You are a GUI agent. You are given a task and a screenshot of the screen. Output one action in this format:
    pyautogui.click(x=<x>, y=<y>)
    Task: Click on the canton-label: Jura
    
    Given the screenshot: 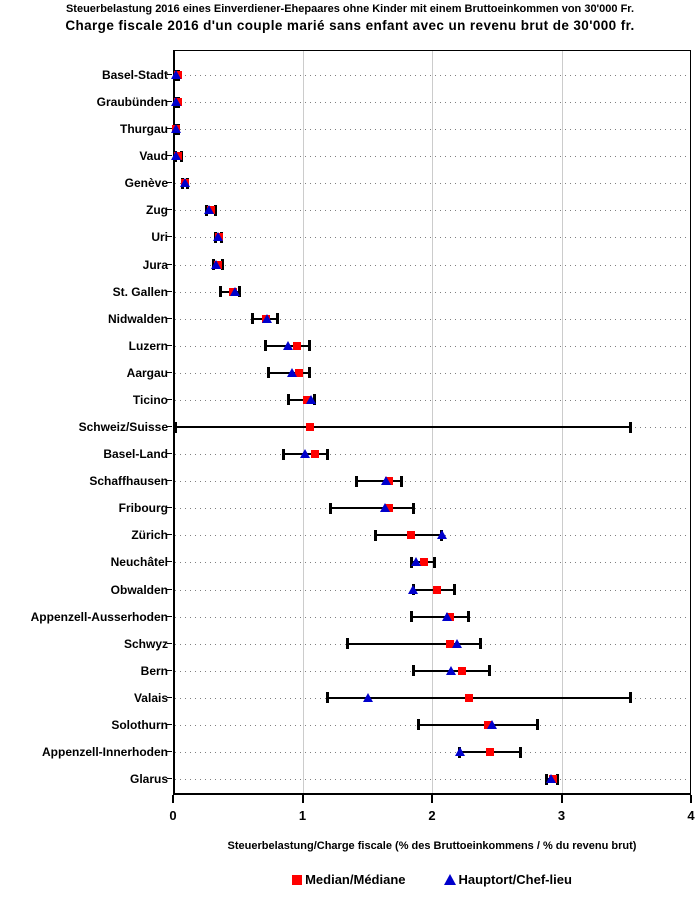 What is the action you would take?
    pyautogui.click(x=155, y=264)
    